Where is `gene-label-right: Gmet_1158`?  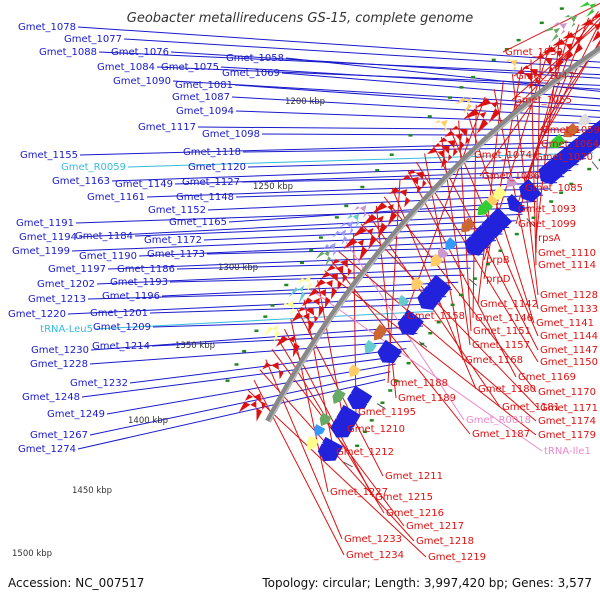
gene-label-right: Gmet_1158 is located at coordinates (436, 316).